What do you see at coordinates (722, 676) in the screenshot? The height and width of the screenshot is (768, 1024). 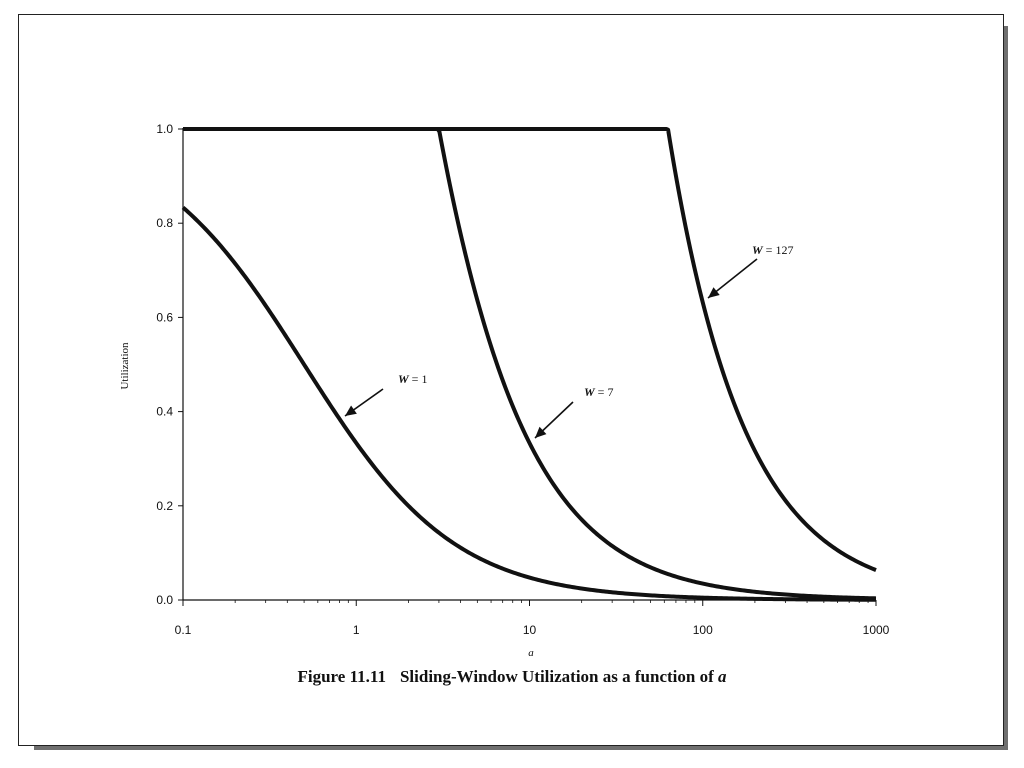 I see `caption-variable: a` at bounding box center [722, 676].